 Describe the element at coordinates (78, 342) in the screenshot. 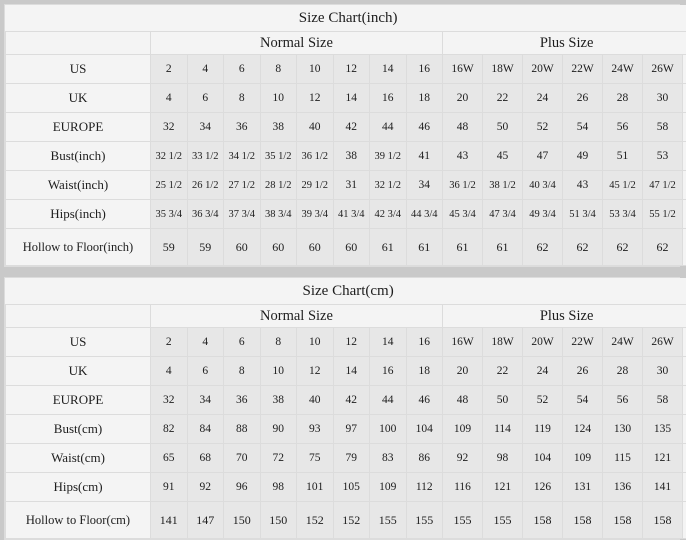

I see `row-label: US` at that location.